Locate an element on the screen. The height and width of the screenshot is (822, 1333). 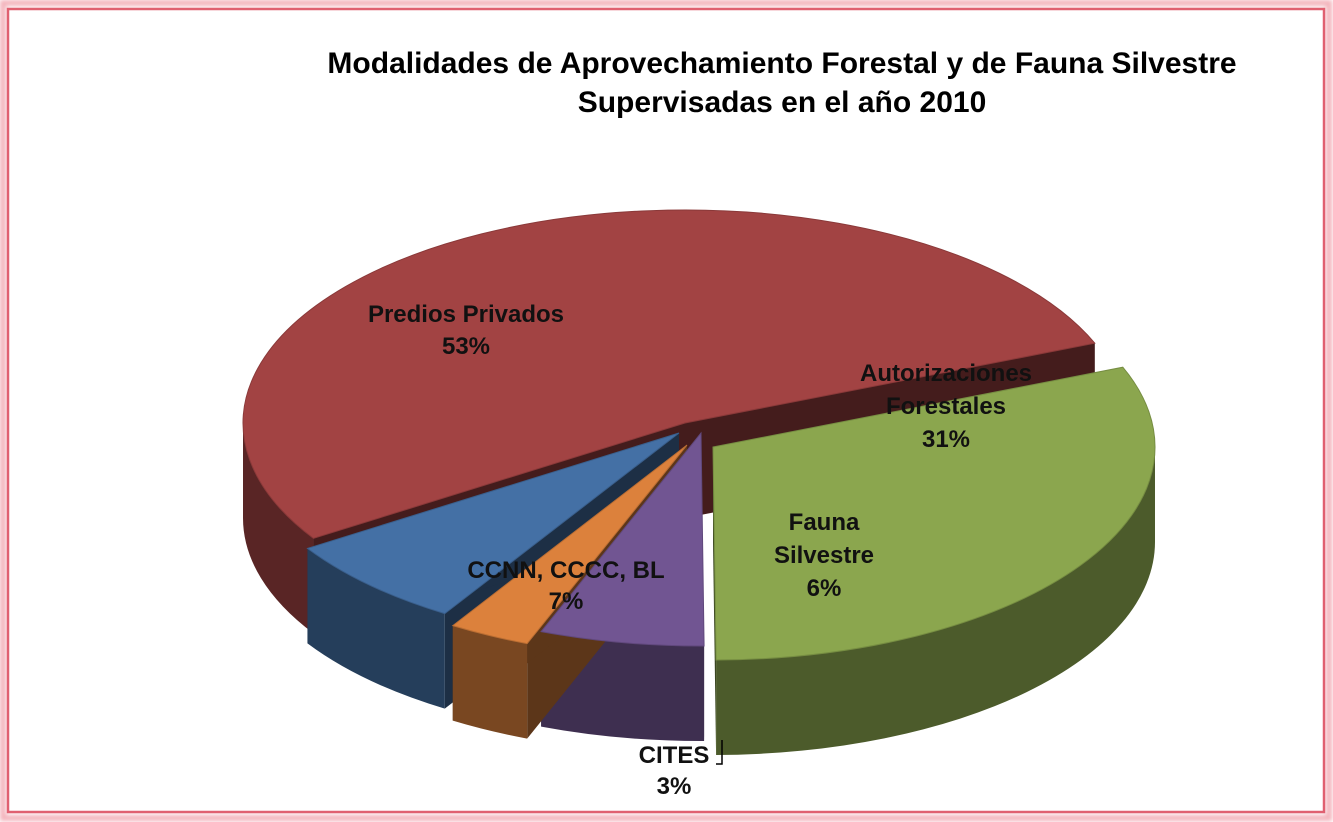
slice-pct-label-2: 6% is located at coordinates (824, 588).